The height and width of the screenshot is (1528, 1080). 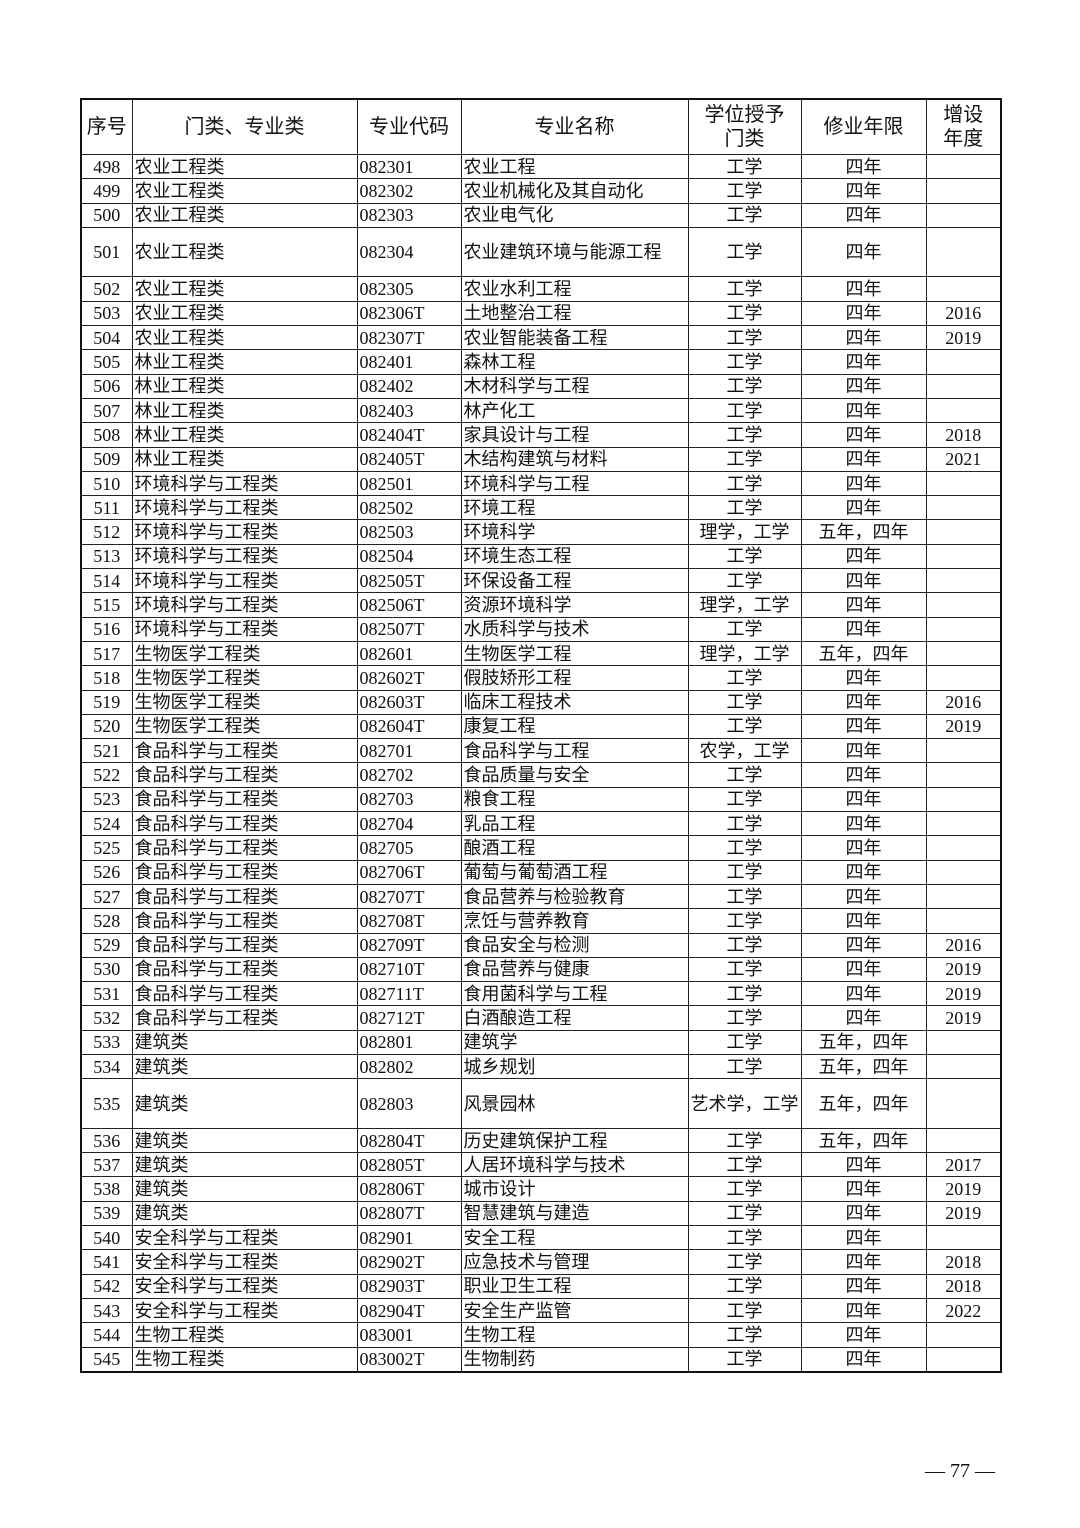 What do you see at coordinates (574, 1165) in the screenshot?
I see `row-name: 人居环境科学与技术` at bounding box center [574, 1165].